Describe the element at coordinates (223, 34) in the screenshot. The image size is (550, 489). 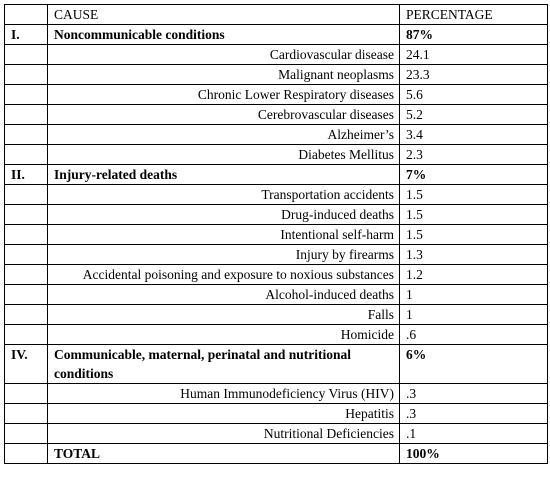
I see `section-cause: Noncommunicable conditions` at that location.